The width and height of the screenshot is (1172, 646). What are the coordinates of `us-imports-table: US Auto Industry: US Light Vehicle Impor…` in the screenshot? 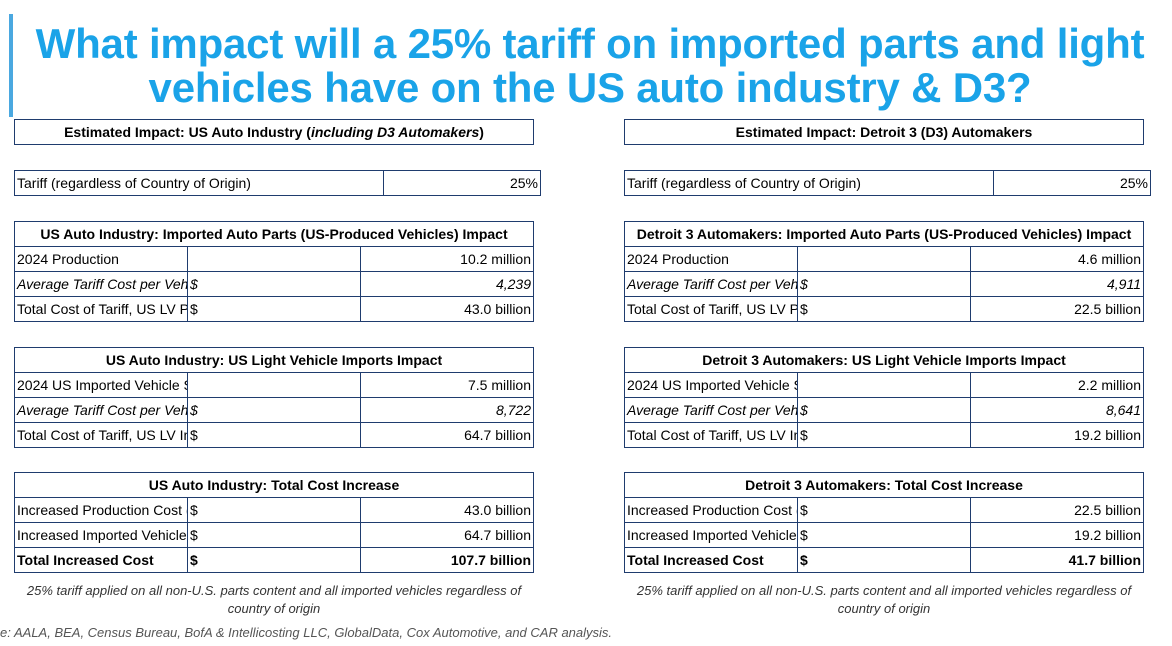 It's located at (274, 397).